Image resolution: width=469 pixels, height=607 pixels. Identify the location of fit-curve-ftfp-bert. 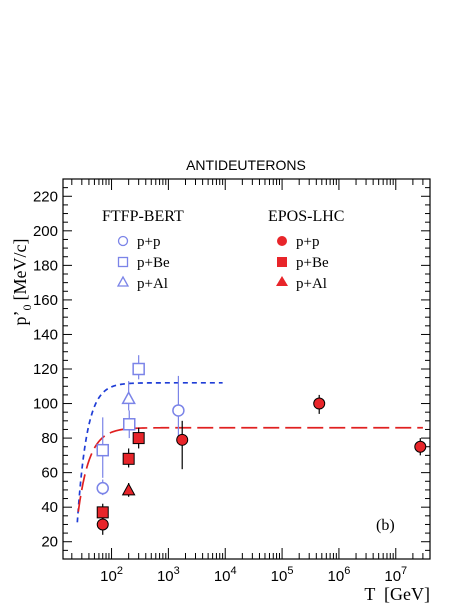
(149, 452).